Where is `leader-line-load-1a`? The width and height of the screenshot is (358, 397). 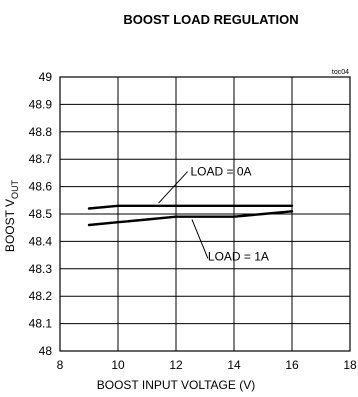 leader-line-load-1a is located at coordinates (200, 239).